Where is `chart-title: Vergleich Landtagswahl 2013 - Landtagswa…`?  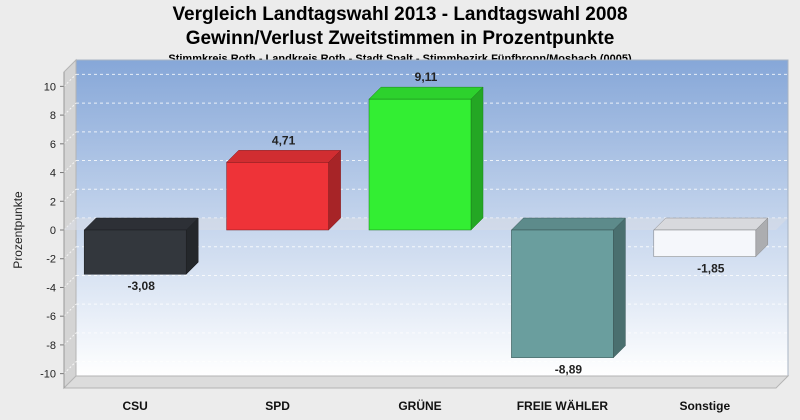
chart-title: Vergleich Landtagswahl 2013 - Landtagswa… is located at coordinates (400, 14).